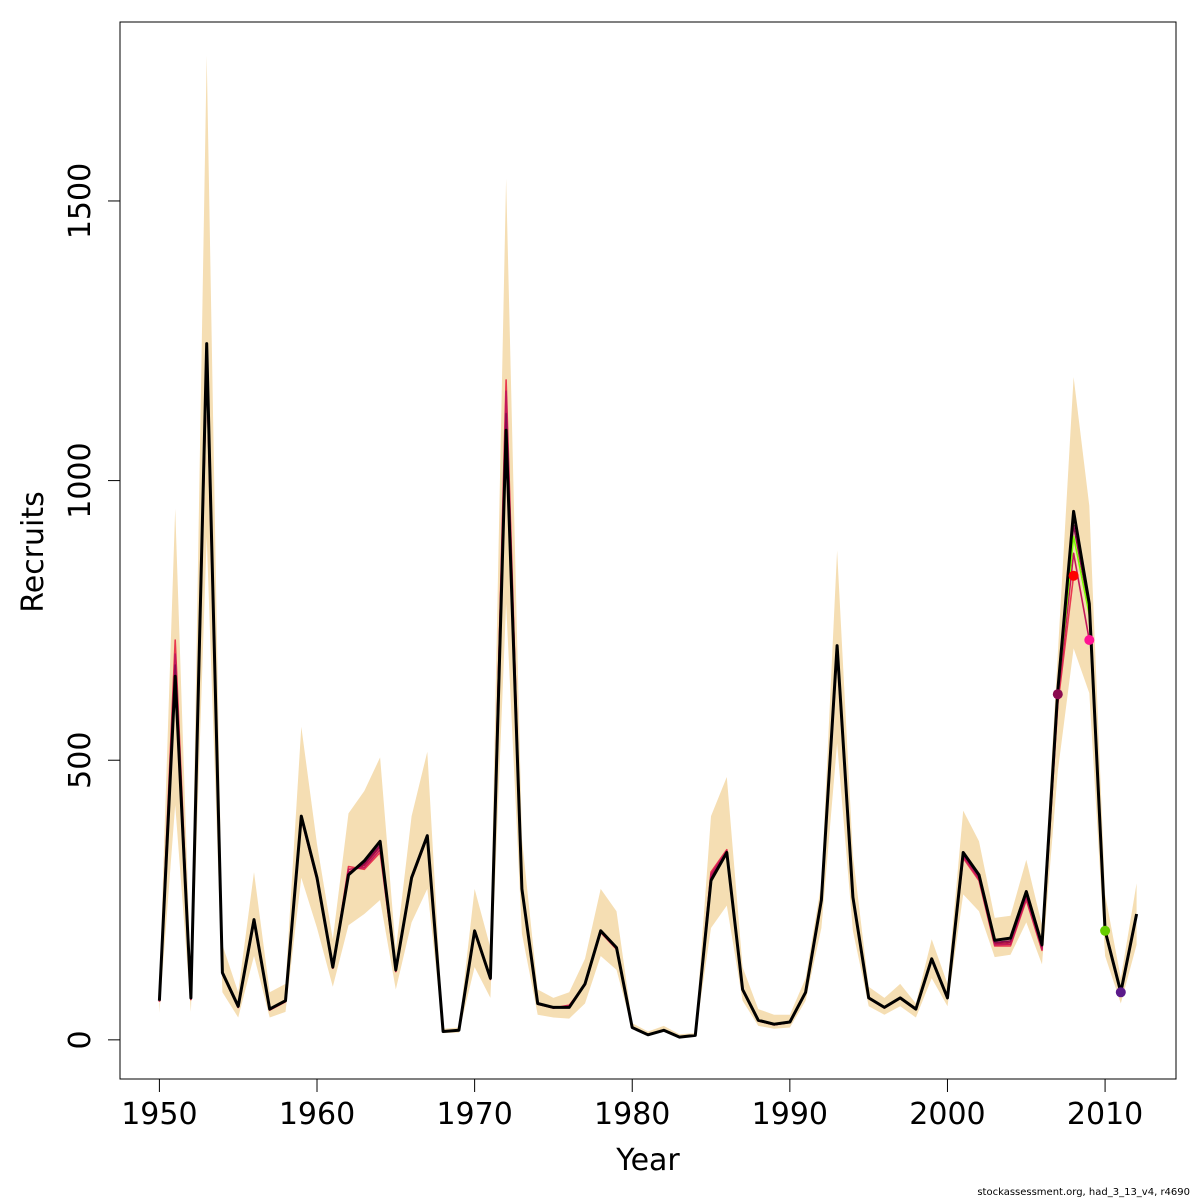 The width and height of the screenshot is (1200, 1200). What do you see at coordinates (80, 480) in the screenshot?
I see `y-tick-label: 1000` at bounding box center [80, 480].